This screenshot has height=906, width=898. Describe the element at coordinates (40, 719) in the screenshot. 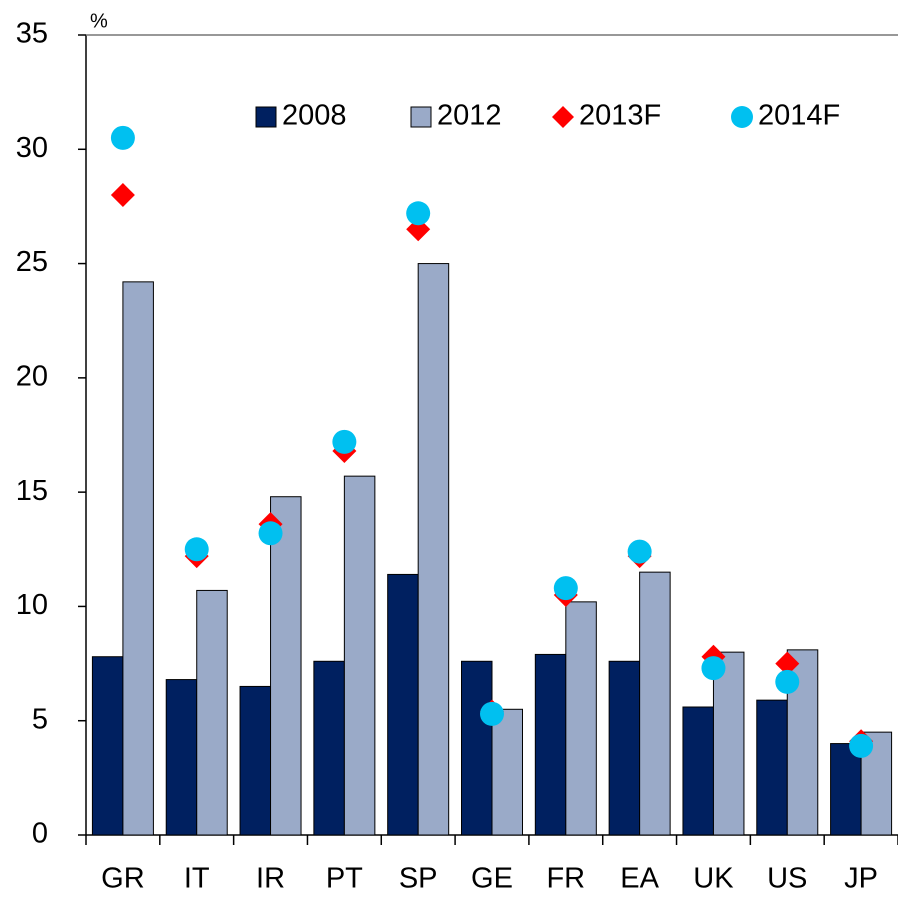

I see `y-tick-label: 5` at that location.